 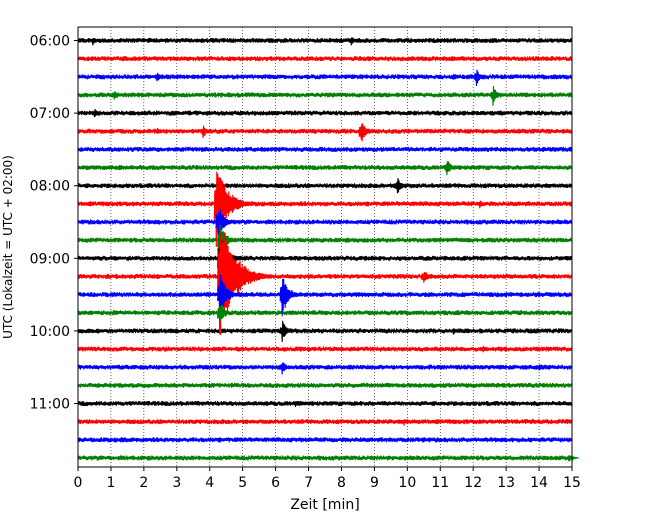 What do you see at coordinates (324, 505) in the screenshot?
I see `x-axis-label: Zeit [min]` at bounding box center [324, 505].